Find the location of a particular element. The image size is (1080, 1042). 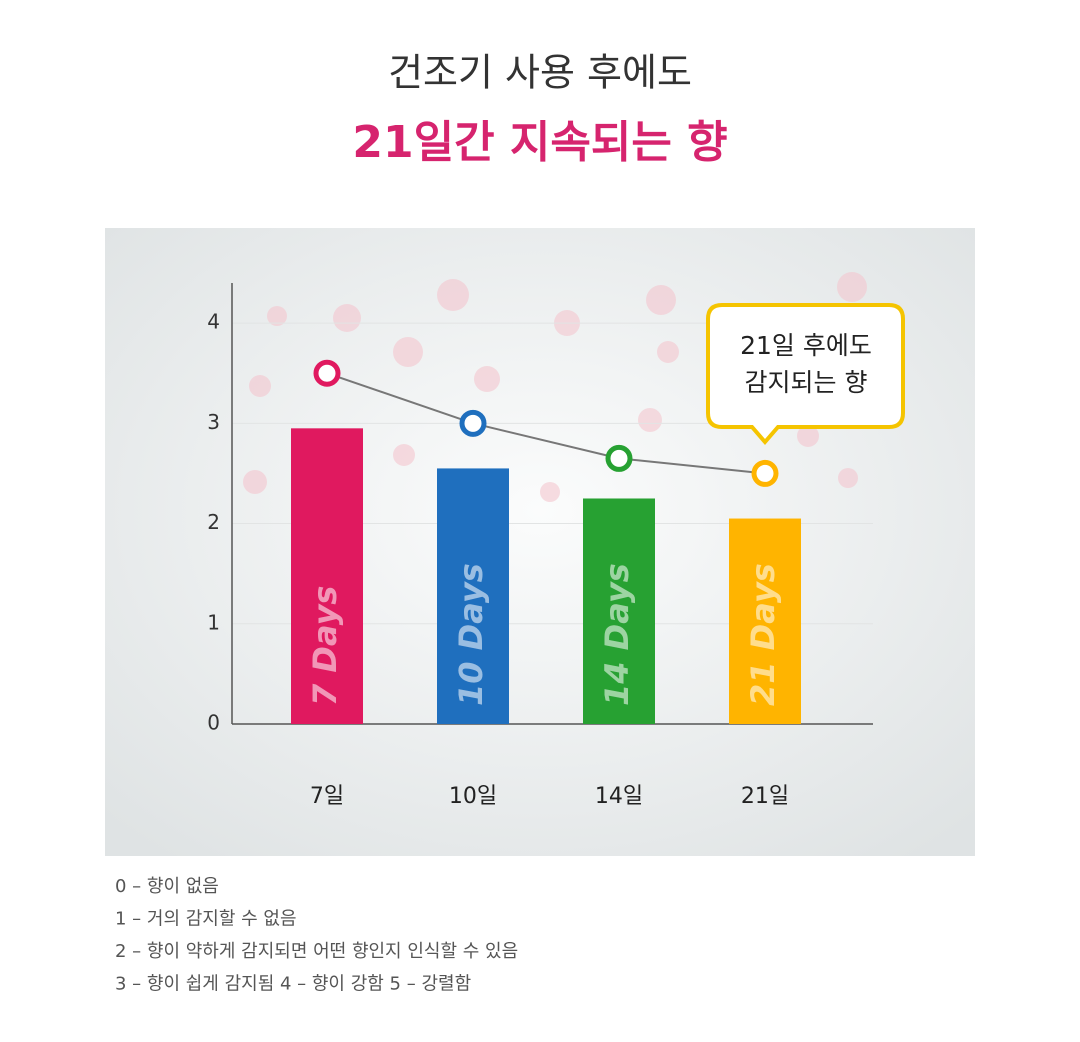

note: 0 – 향이 없음 is located at coordinates (167, 886).